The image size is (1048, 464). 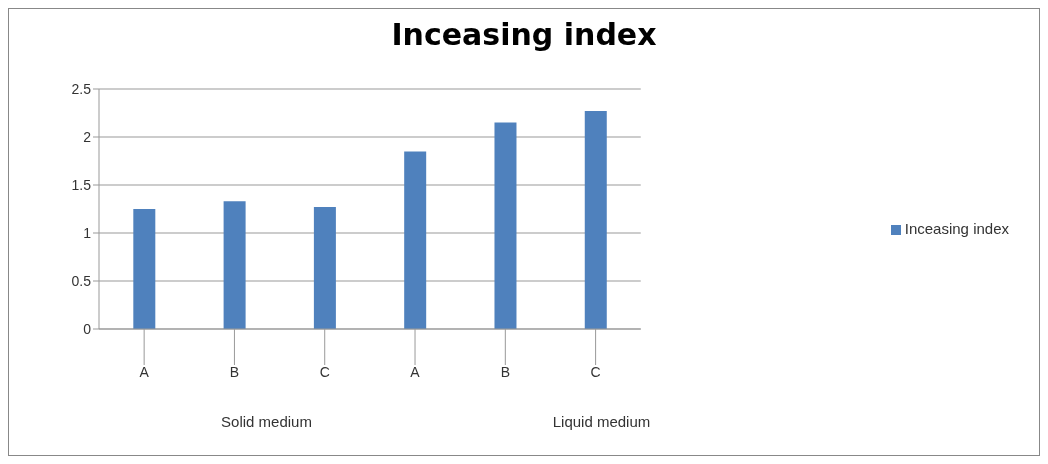 I want to click on chart-title: Inceasing index, so click(x=524, y=34).